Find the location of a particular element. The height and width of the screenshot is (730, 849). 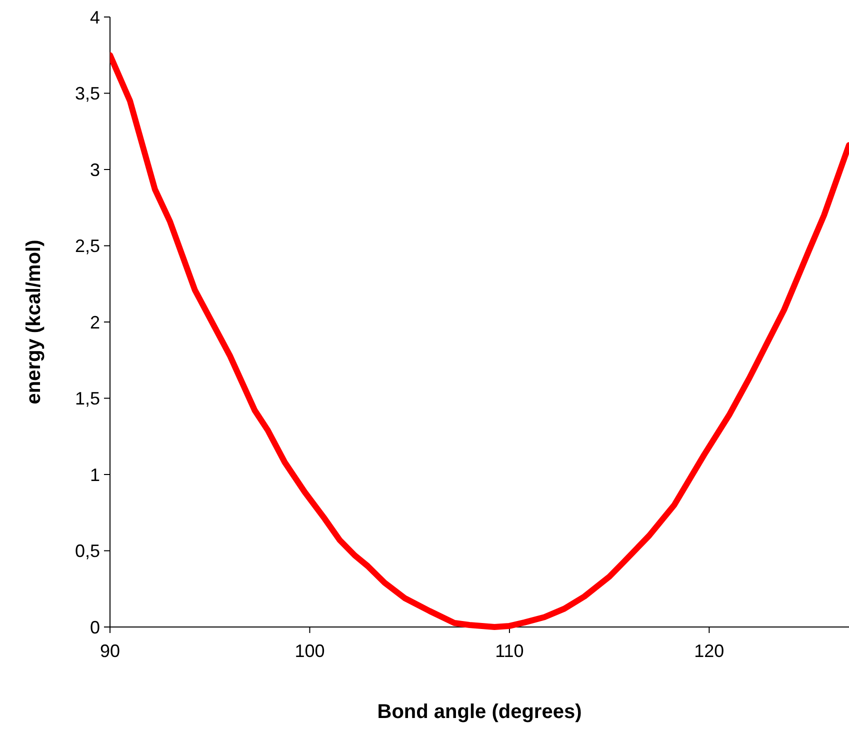

x-tick-label: 110 is located at coordinates (509, 651).